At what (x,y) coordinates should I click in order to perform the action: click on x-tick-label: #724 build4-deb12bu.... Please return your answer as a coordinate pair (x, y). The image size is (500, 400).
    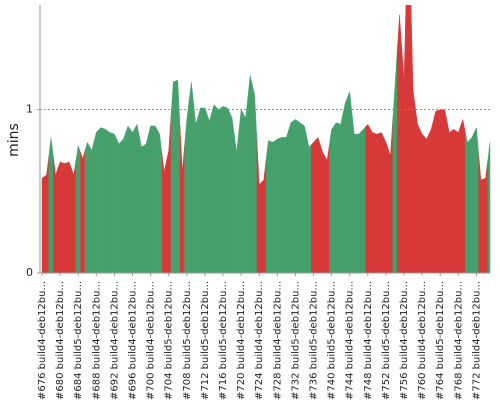
    Looking at the image, I should click on (259, 340).